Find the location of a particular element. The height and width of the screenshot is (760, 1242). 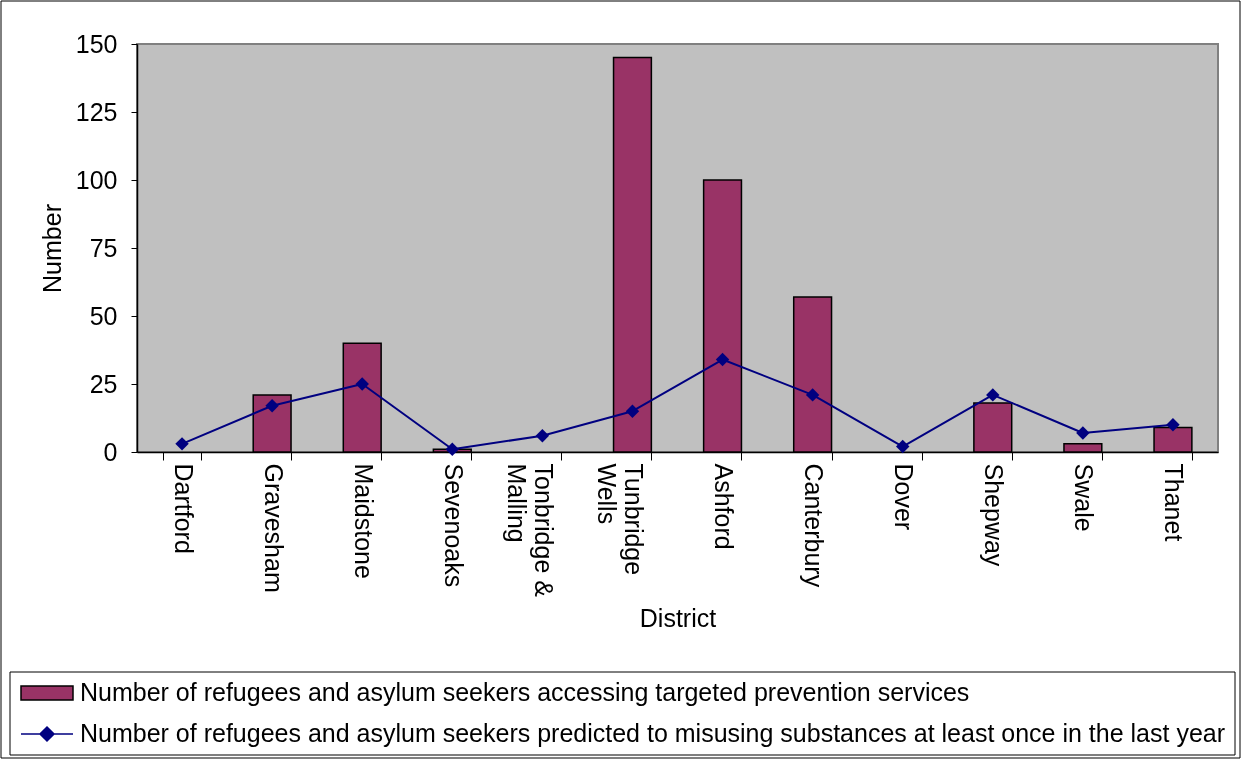

x-tick-label: Dartford is located at coordinates (183, 508).